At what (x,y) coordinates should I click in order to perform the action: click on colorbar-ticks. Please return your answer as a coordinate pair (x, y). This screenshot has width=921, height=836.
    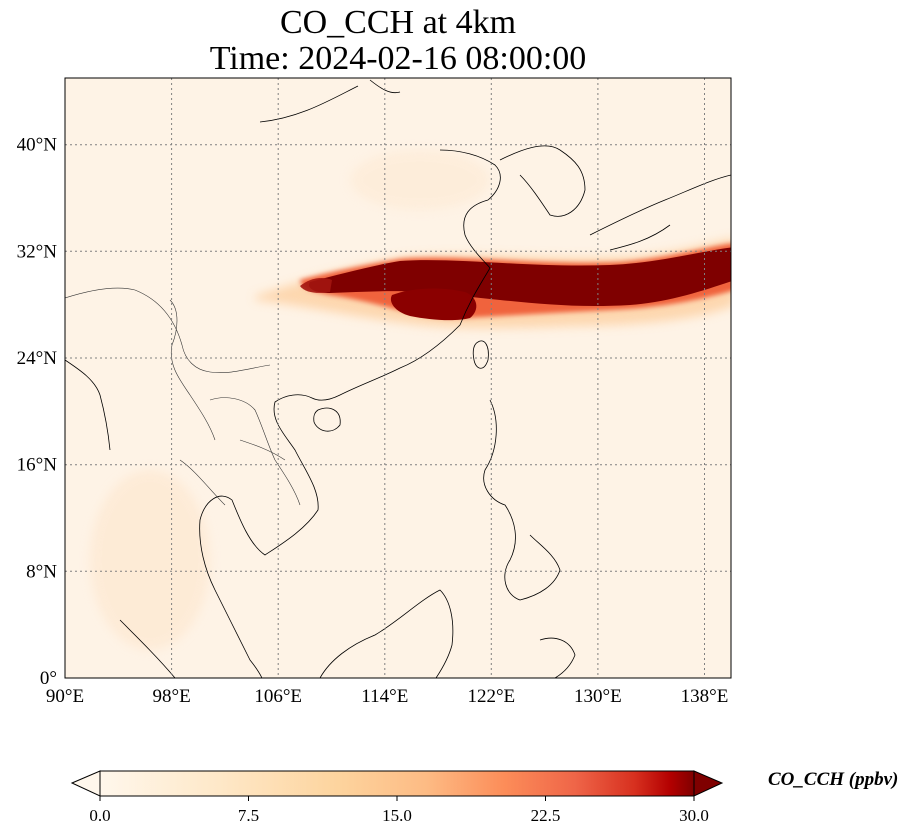
    Looking at the image, I should click on (397, 798).